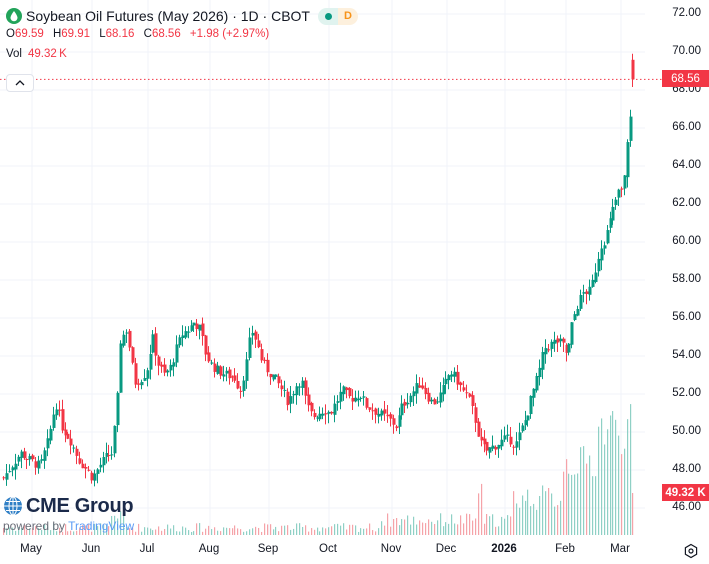  Describe the element at coordinates (120, 34) in the screenshot. I see `low-value: 68.16` at that location.